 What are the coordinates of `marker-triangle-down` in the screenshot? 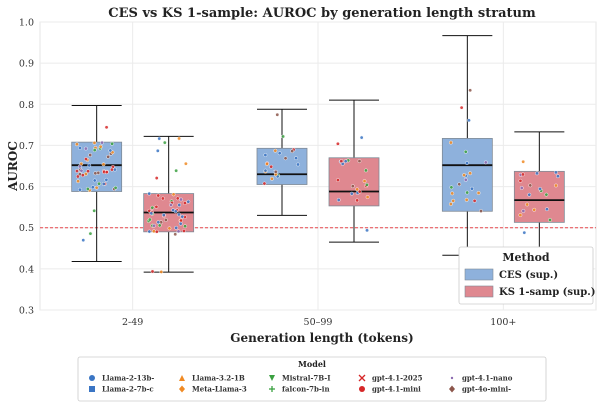 It's located at (272, 378).